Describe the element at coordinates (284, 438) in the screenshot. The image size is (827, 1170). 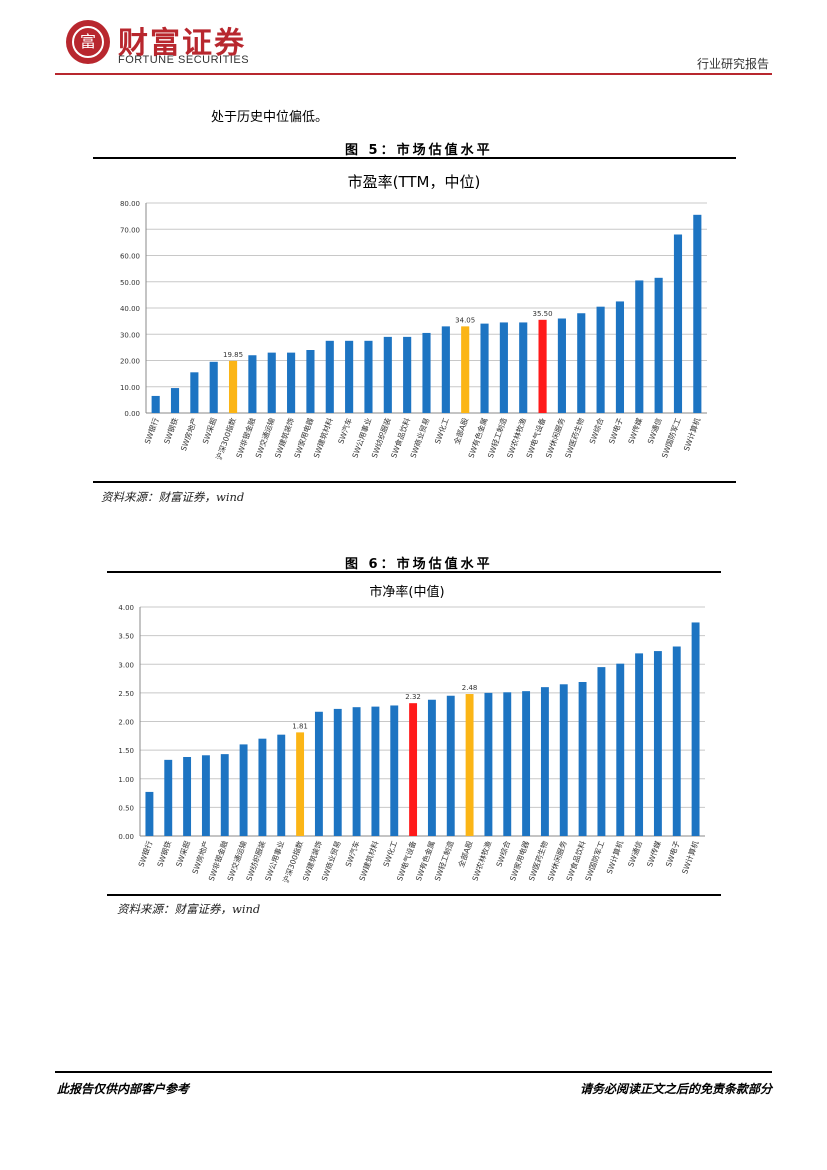
I see `x-tick-label: SW建筑装饰` at that location.